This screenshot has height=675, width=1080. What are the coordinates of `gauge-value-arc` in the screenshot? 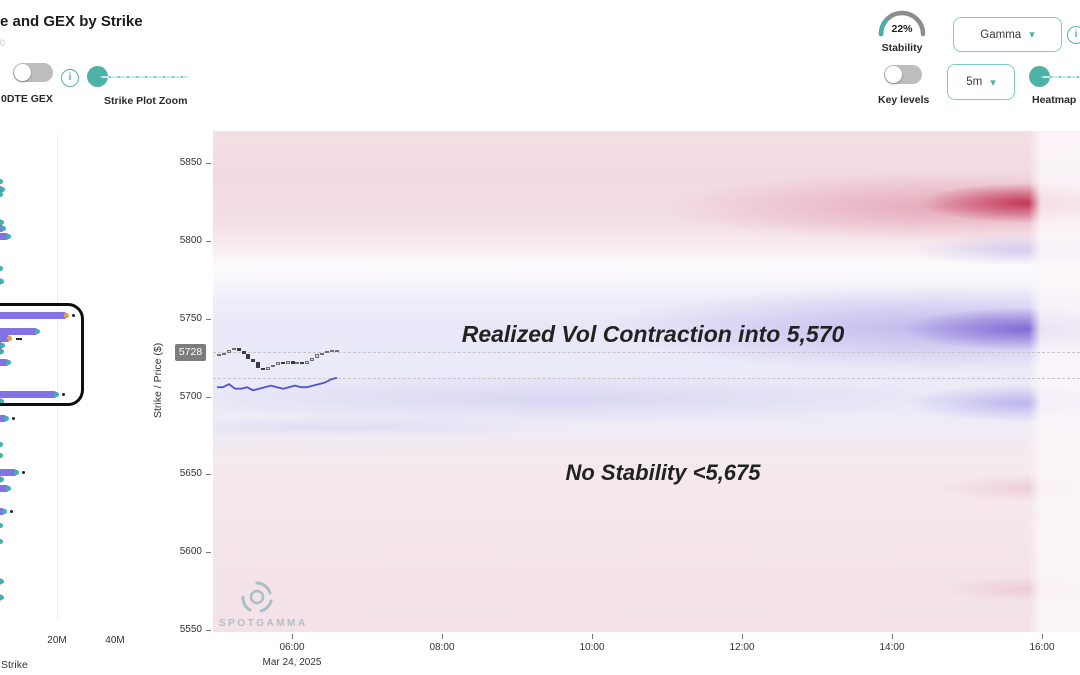 It's located at (902, 23).